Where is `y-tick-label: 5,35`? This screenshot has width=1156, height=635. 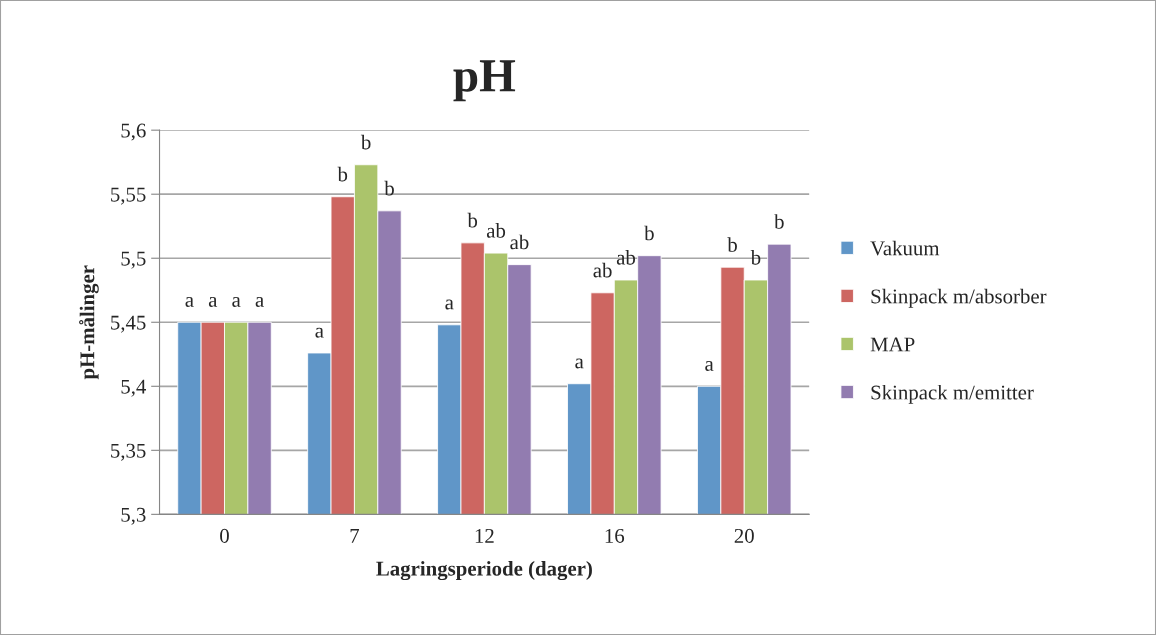
y-tick-label: 5,35 is located at coordinates (128, 452).